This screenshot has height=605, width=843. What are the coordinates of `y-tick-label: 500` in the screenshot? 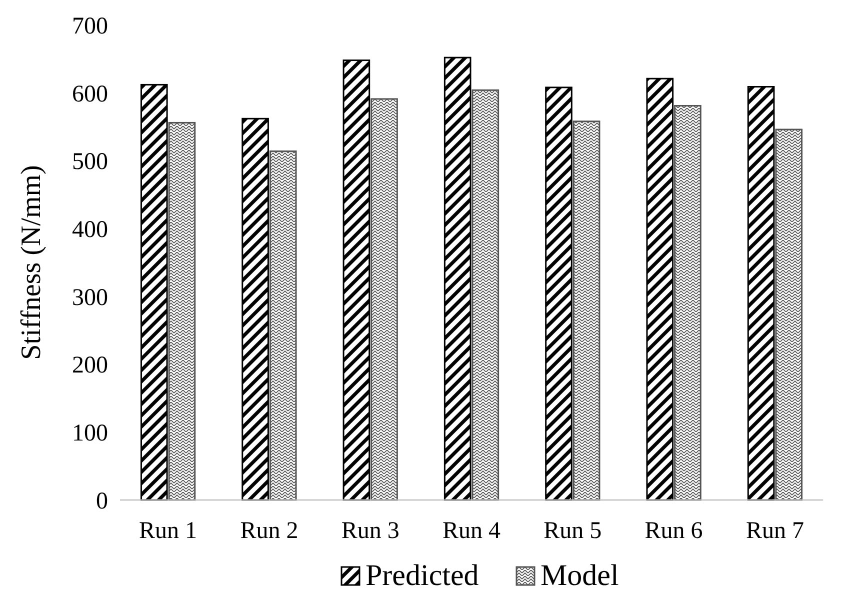 It's located at (90, 162).